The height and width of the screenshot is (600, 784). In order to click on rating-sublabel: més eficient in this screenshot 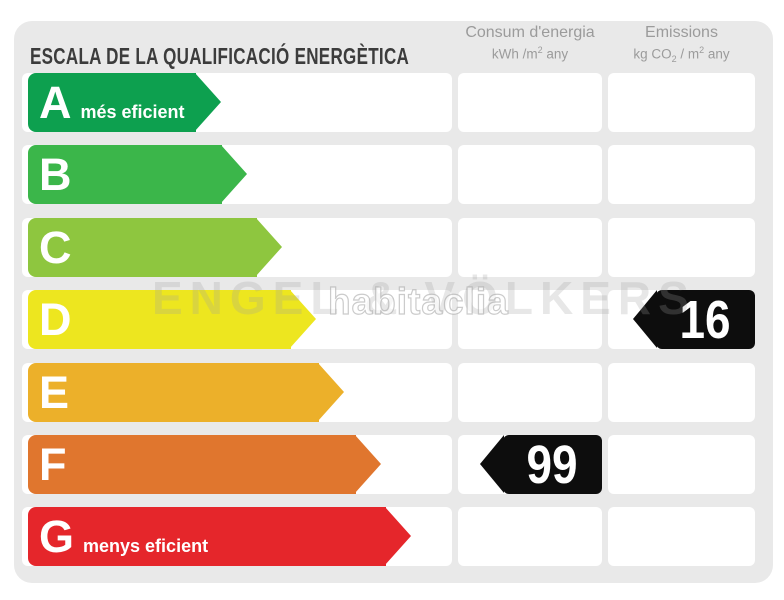, I will do `click(132, 112)`.